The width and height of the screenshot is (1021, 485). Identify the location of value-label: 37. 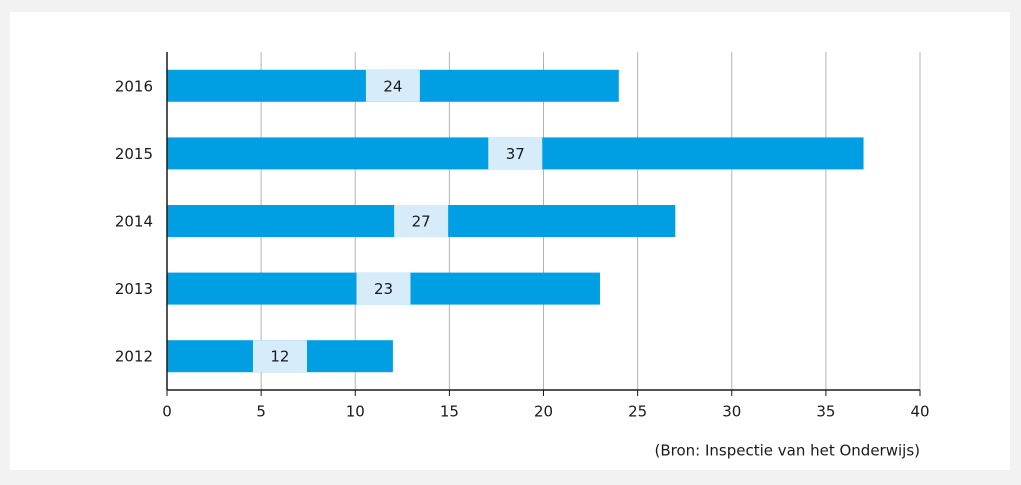
(515, 154).